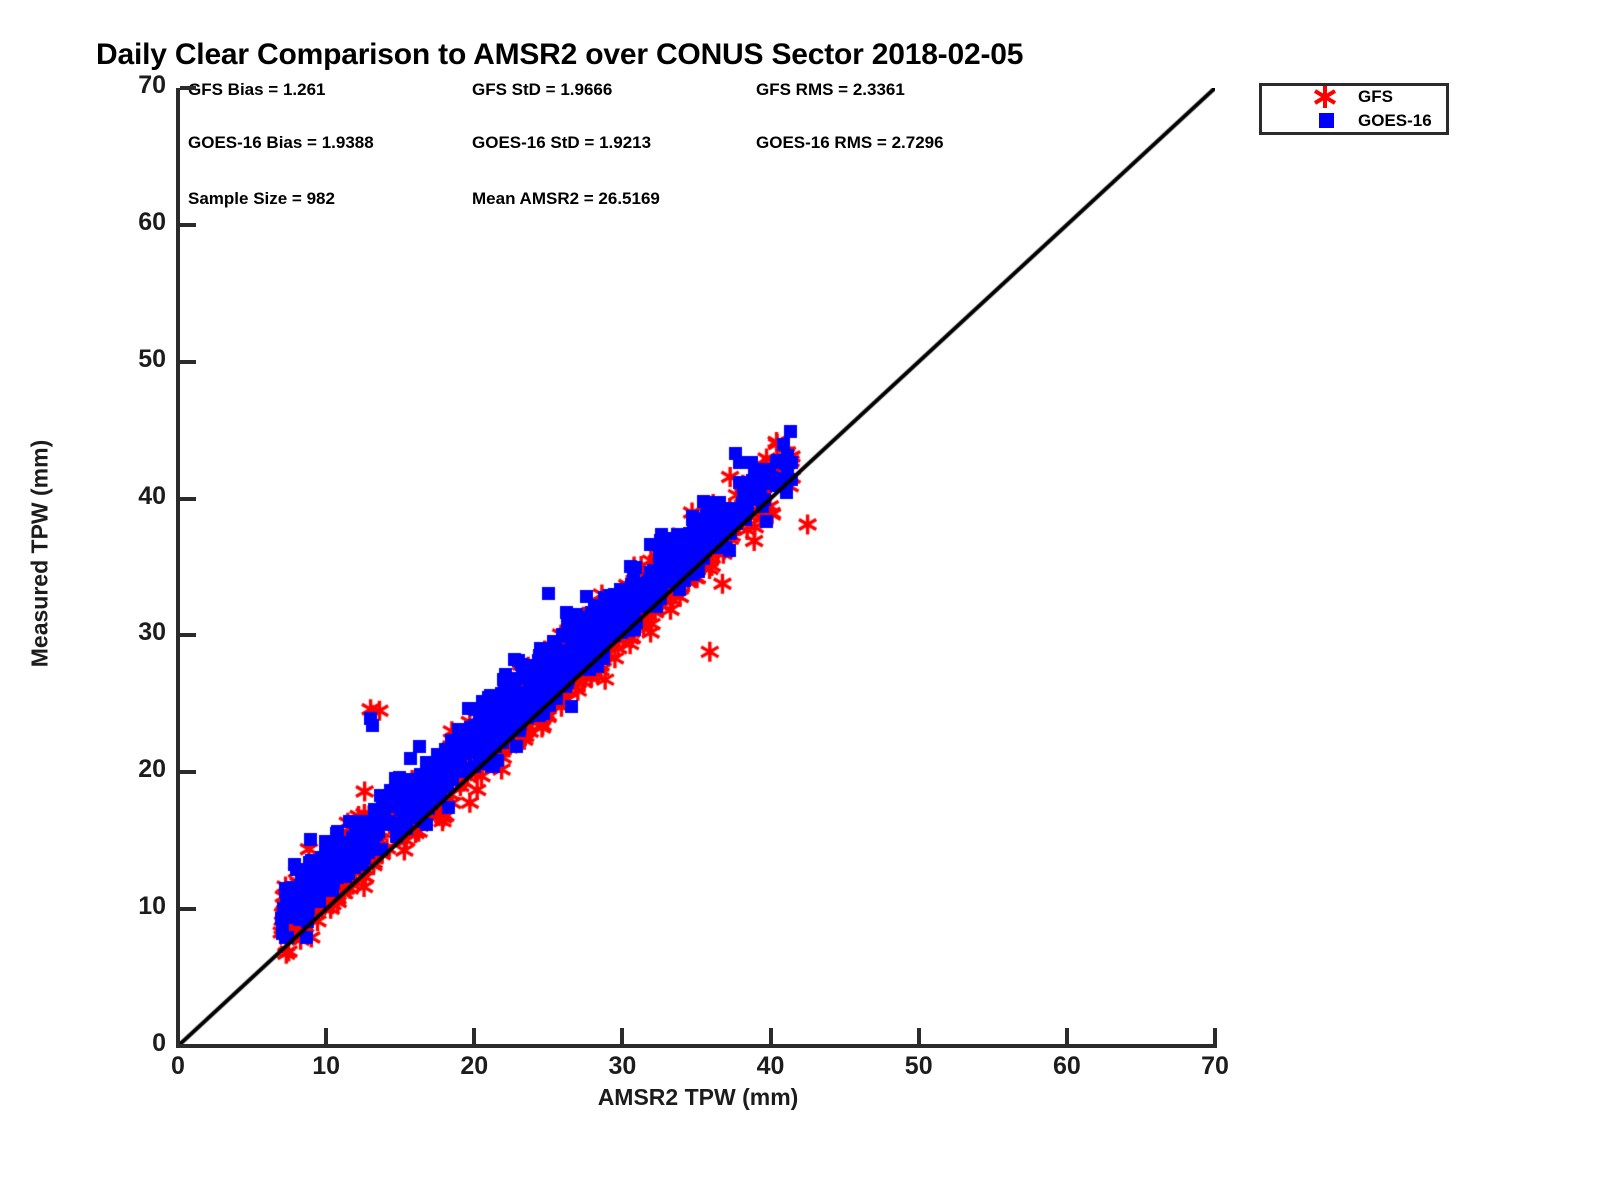 Image resolution: width=1600 pixels, height=1200 pixels. Describe the element at coordinates (697, 1046) in the screenshot. I see `x-axis-line` at that location.